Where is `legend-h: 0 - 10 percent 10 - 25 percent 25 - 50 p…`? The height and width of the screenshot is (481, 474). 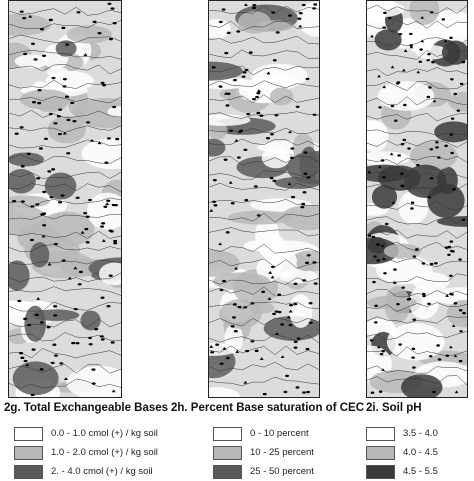 legend-h: 0 - 10 percent 10 - 25 percent 25 - 50 p… is located at coordinates (263, 452).